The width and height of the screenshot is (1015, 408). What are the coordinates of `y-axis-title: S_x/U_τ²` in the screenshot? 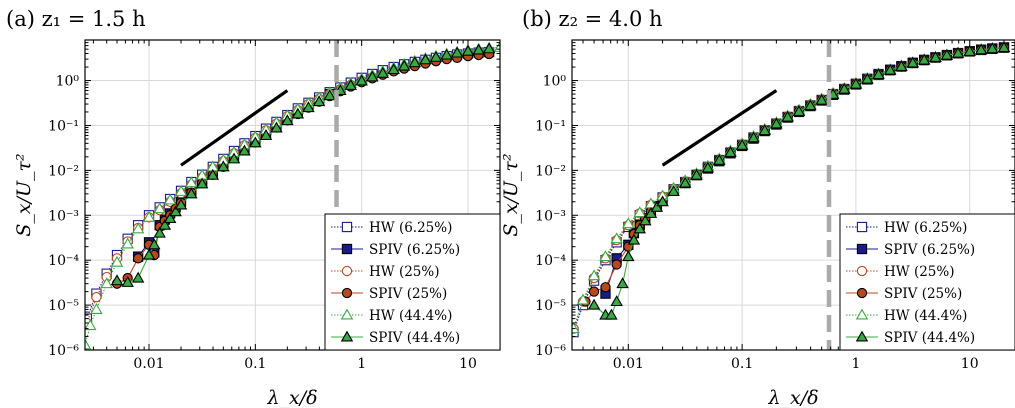 It's located at (24, 194).